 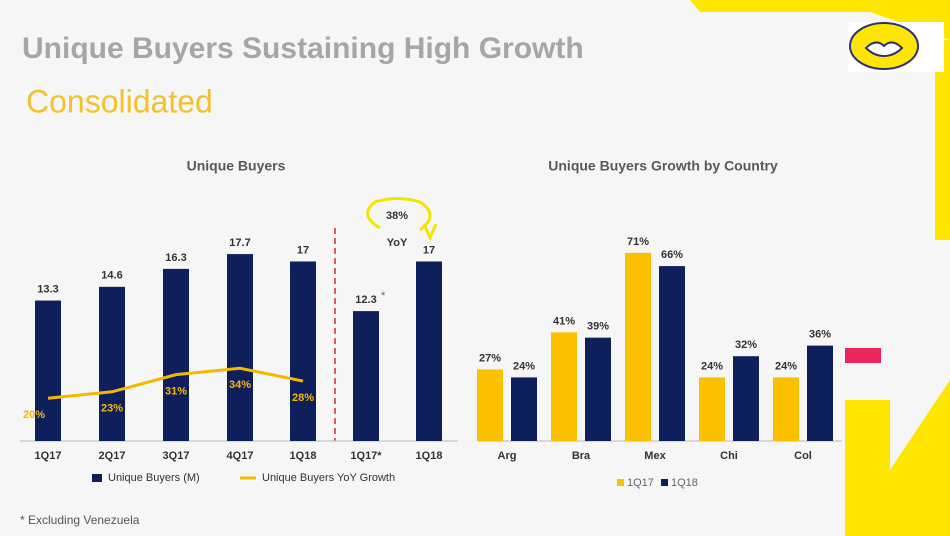 I want to click on slide-subtitle: Consolidated, so click(x=119, y=101).